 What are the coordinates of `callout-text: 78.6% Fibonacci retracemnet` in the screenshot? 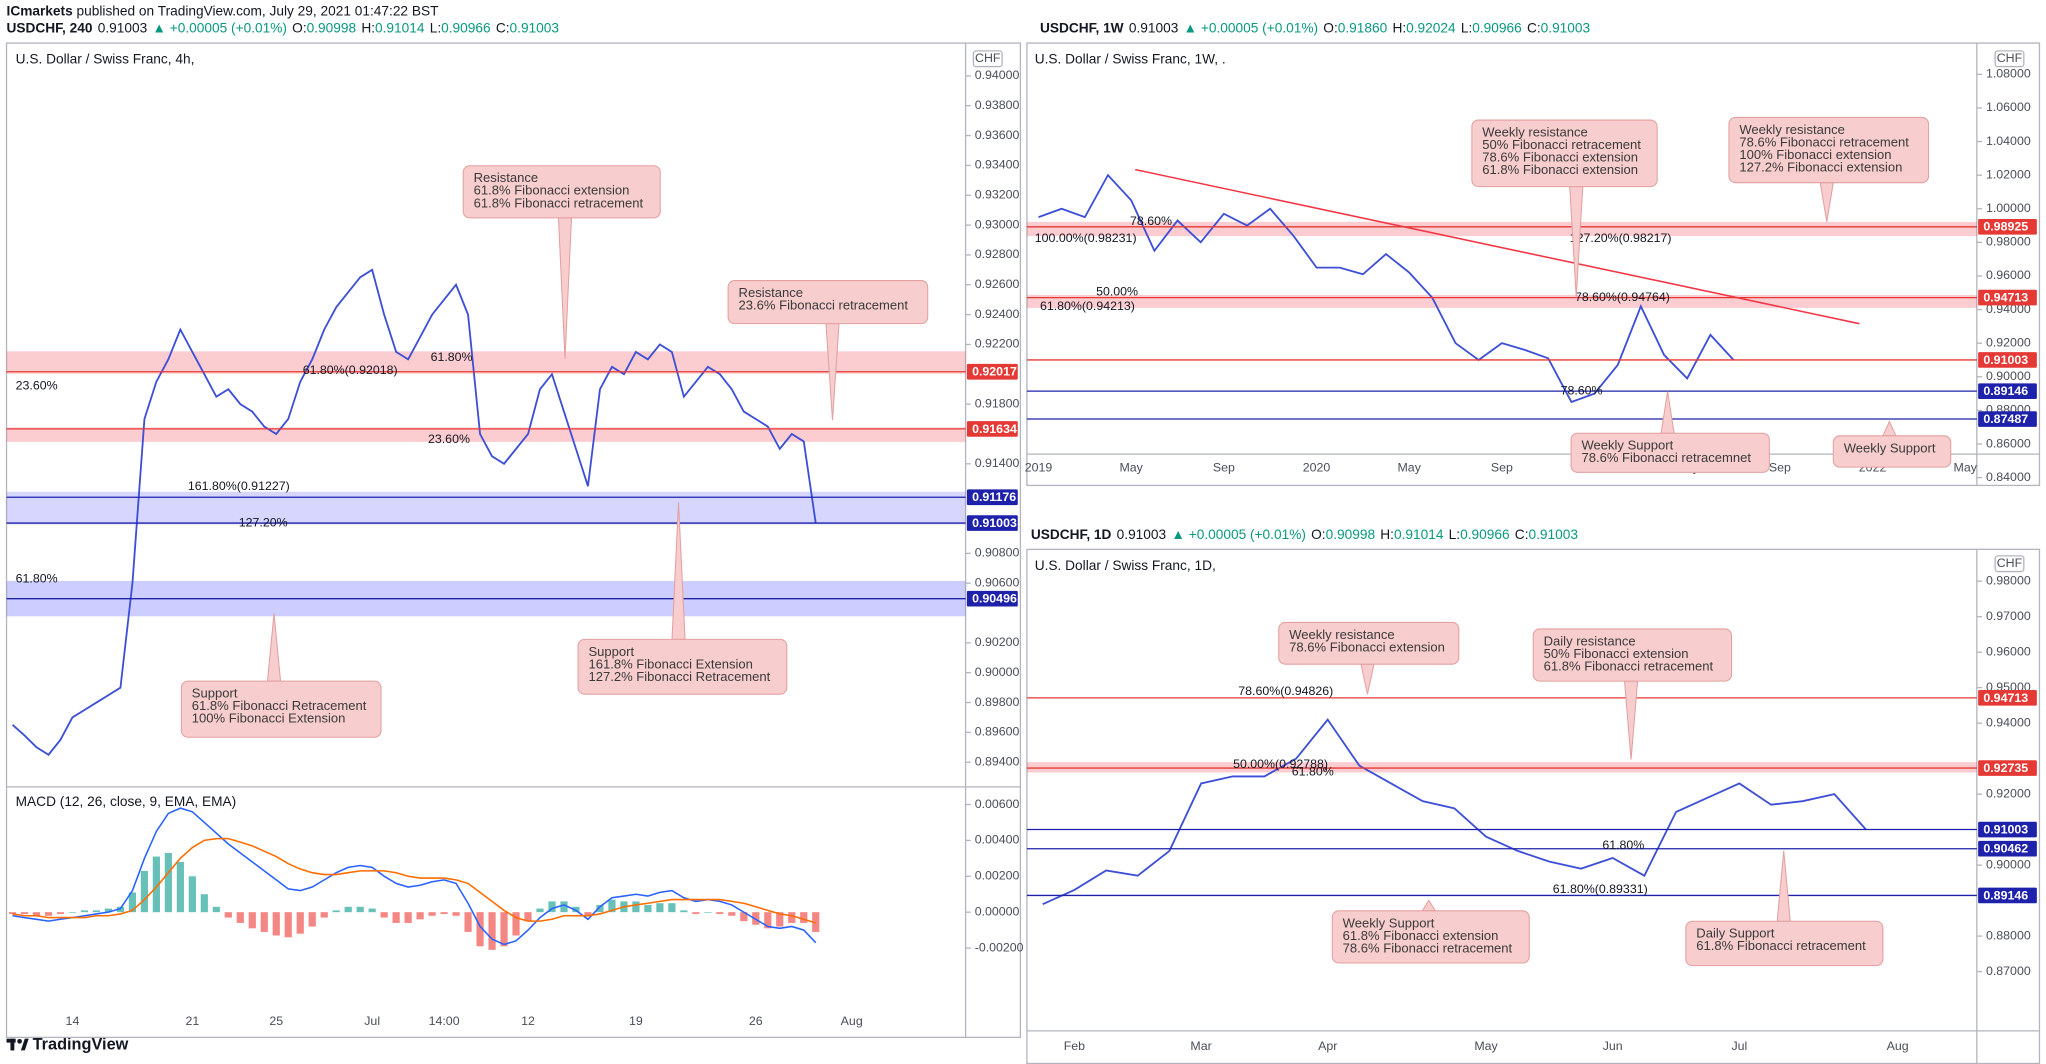 It's located at (1666, 457).